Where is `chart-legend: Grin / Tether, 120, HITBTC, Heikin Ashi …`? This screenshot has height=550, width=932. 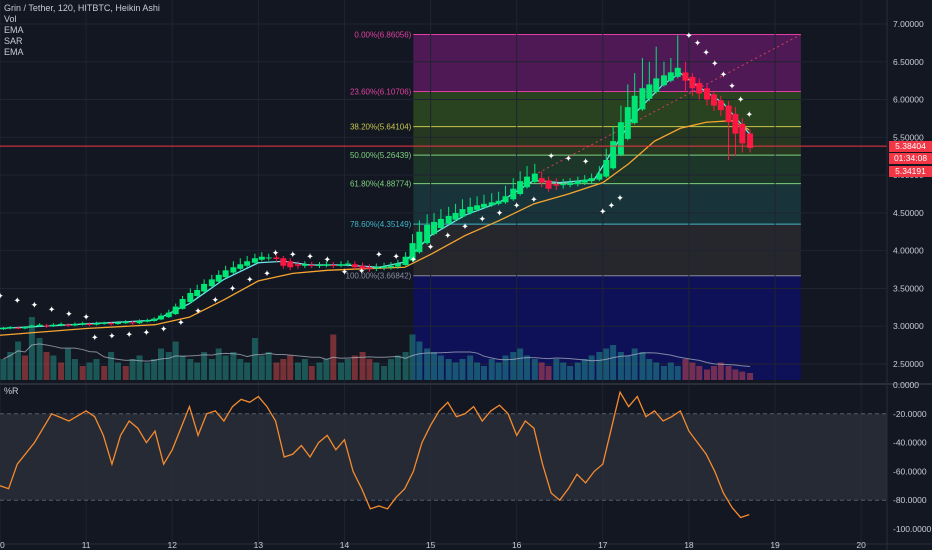
chart-legend: Grin / Tether, 120, HITBTC, Heikin Ashi … is located at coordinates (82, 30).